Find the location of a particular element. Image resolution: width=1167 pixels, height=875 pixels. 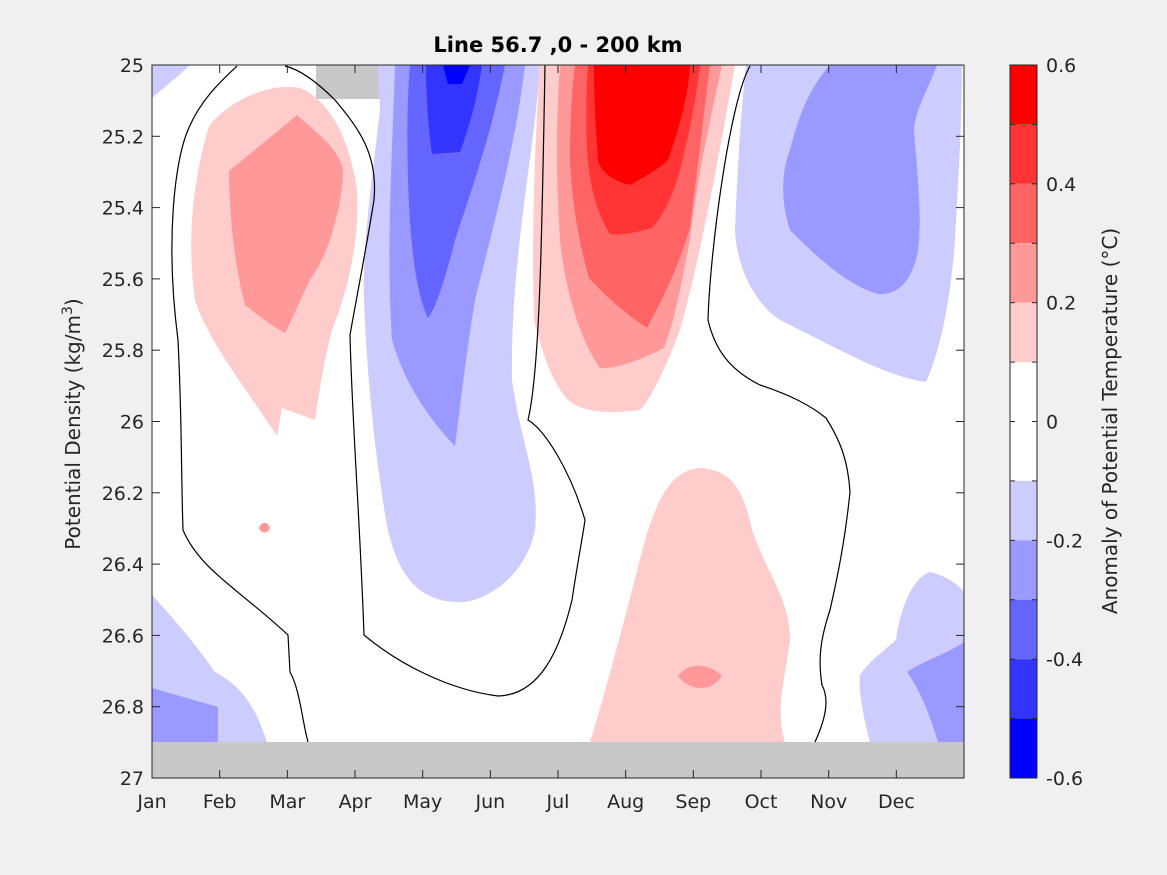

y-tick-label: 26 is located at coordinates (132, 423).